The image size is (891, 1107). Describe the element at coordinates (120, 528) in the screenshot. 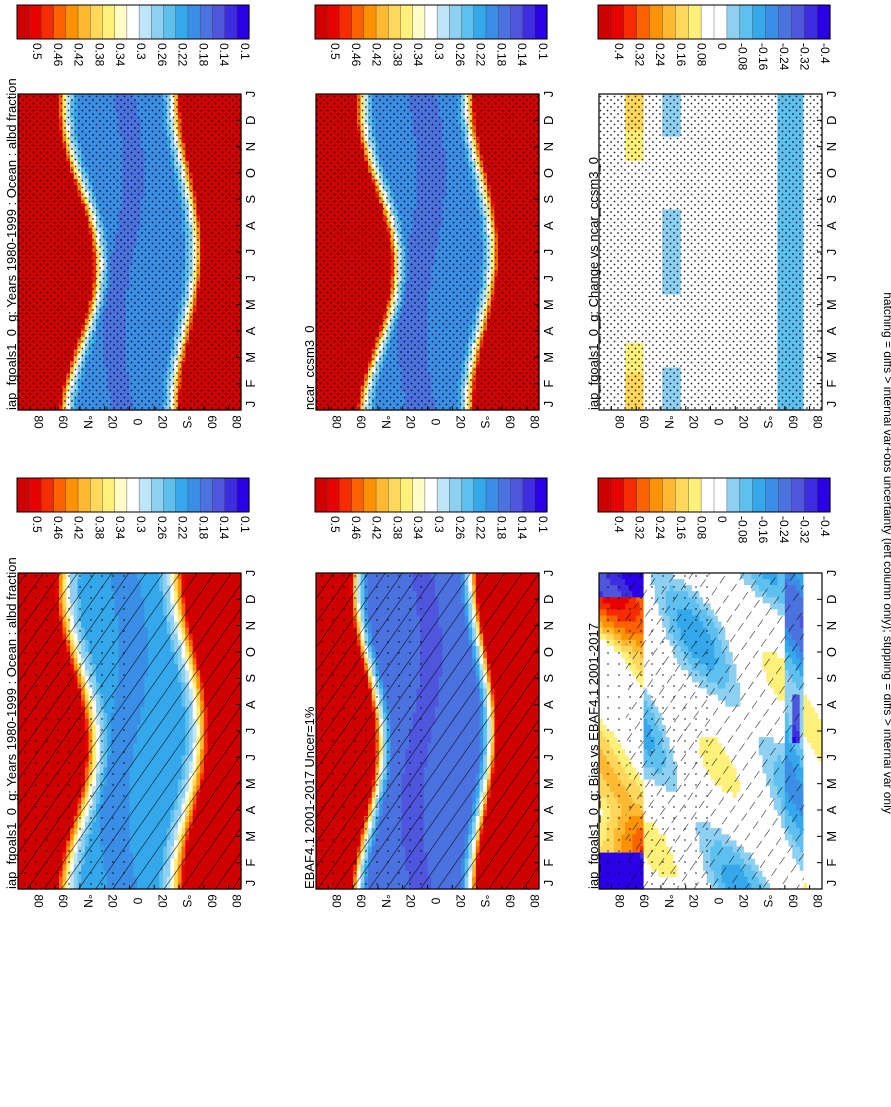

I see `colorbar-label: 0.34` at that location.